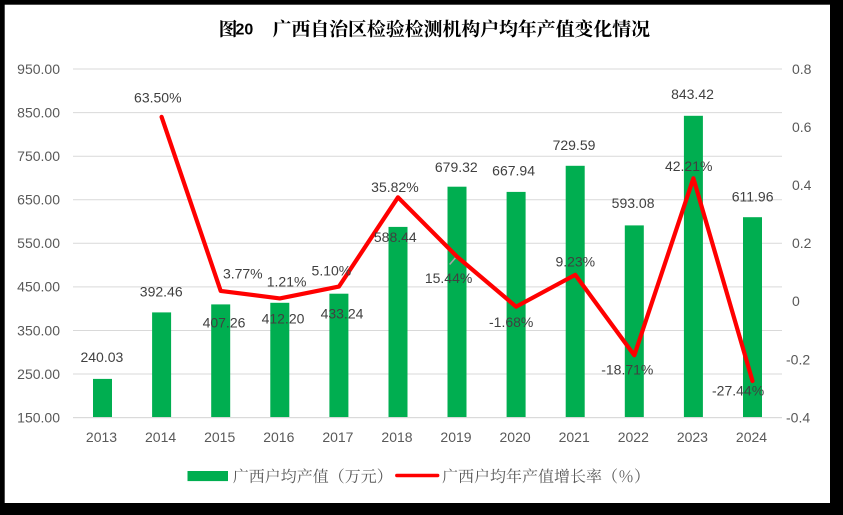  I want to click on svg-text: 63.50%, so click(157, 98).